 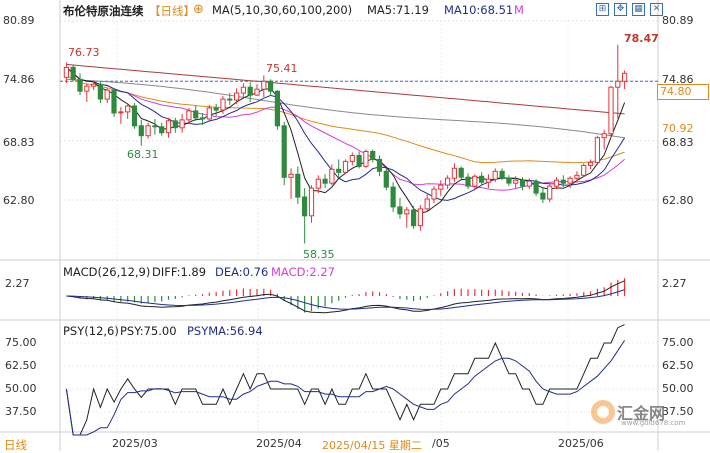 I want to click on grid-icon: ▦, so click(x=638, y=9).